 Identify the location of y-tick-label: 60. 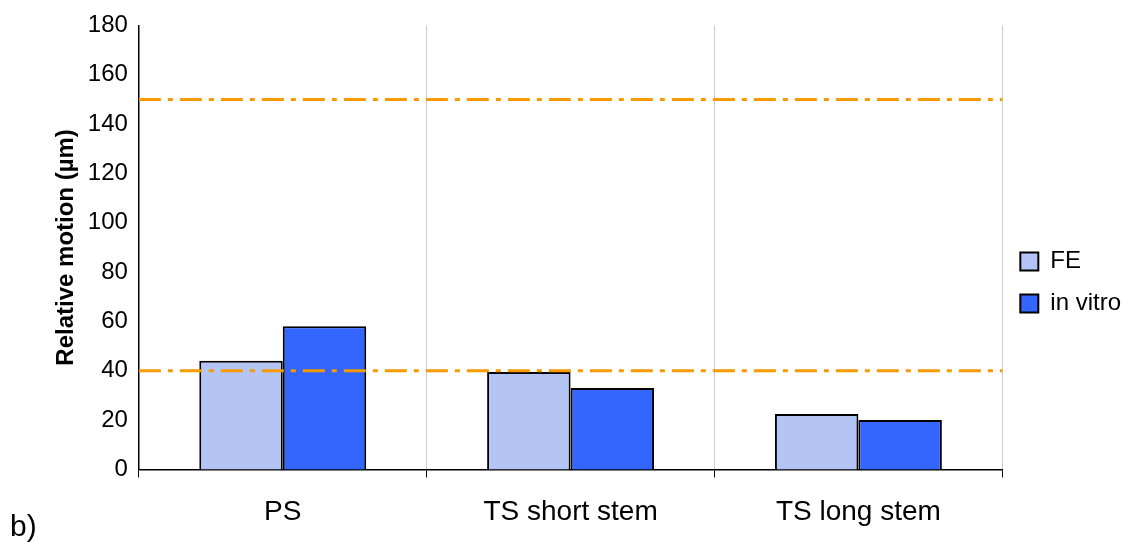
(114, 320).